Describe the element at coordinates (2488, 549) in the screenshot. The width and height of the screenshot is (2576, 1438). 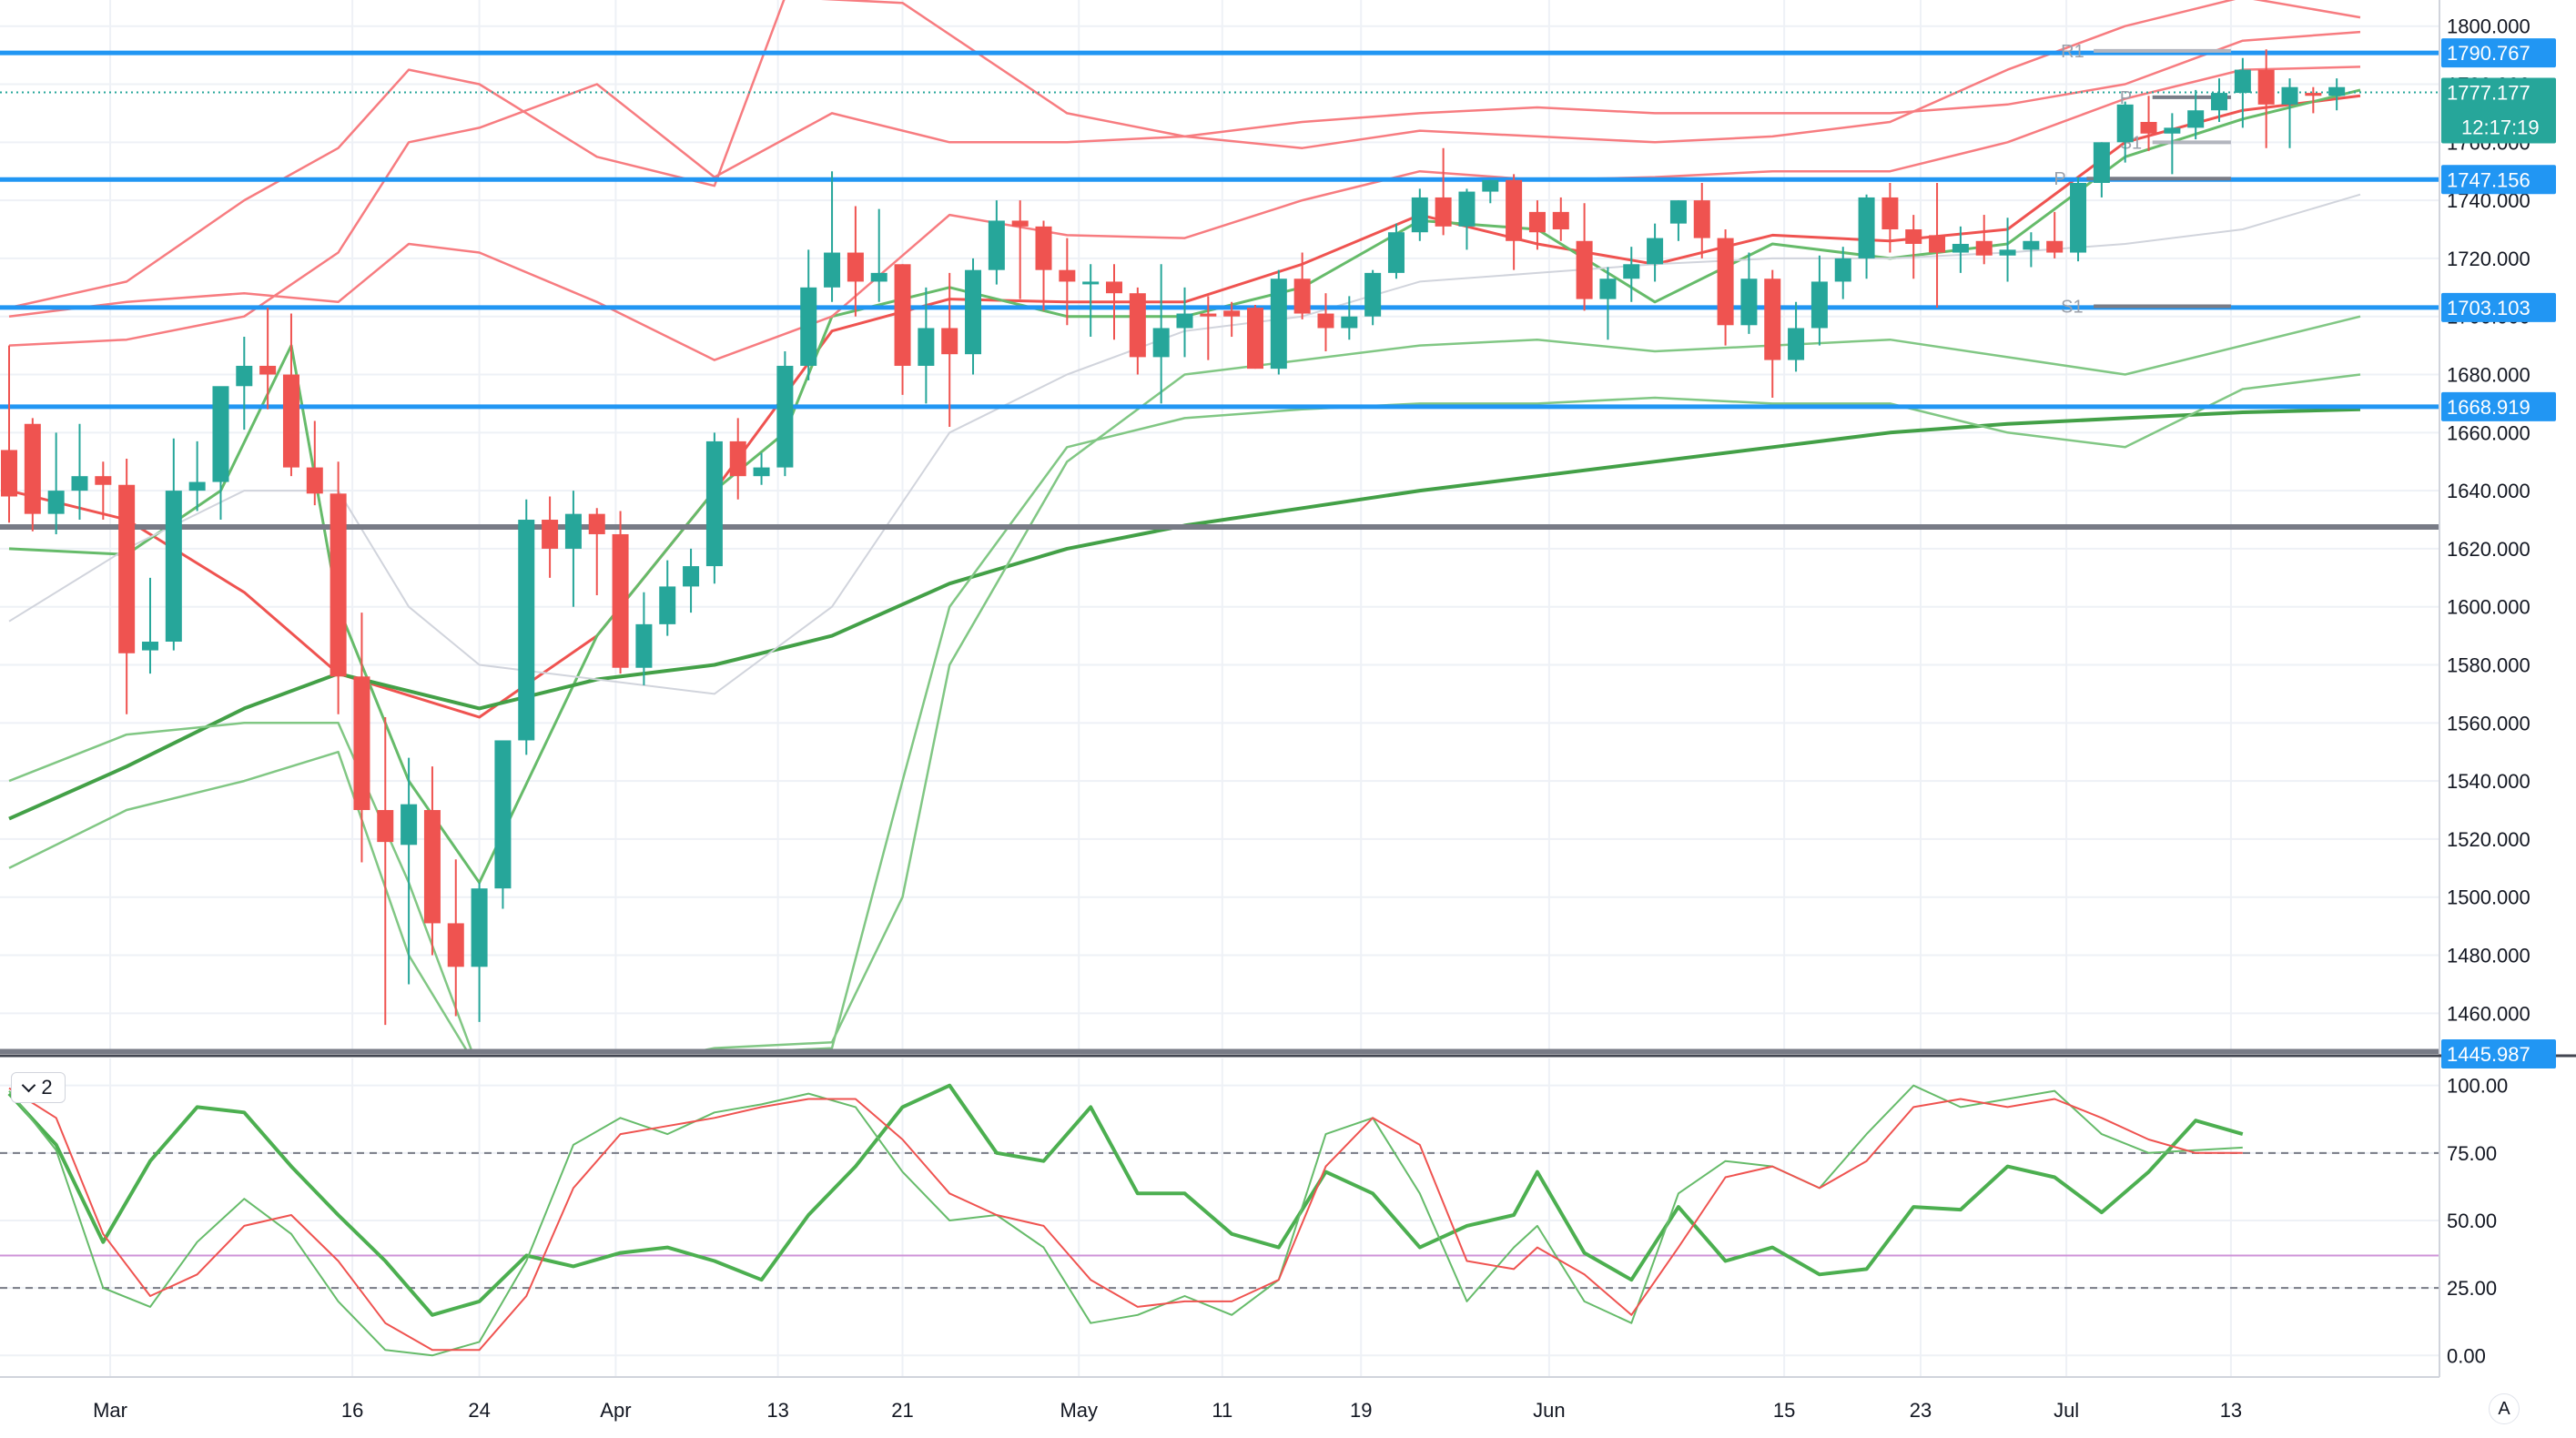
I see `price-tick-label: 1620.000` at that location.